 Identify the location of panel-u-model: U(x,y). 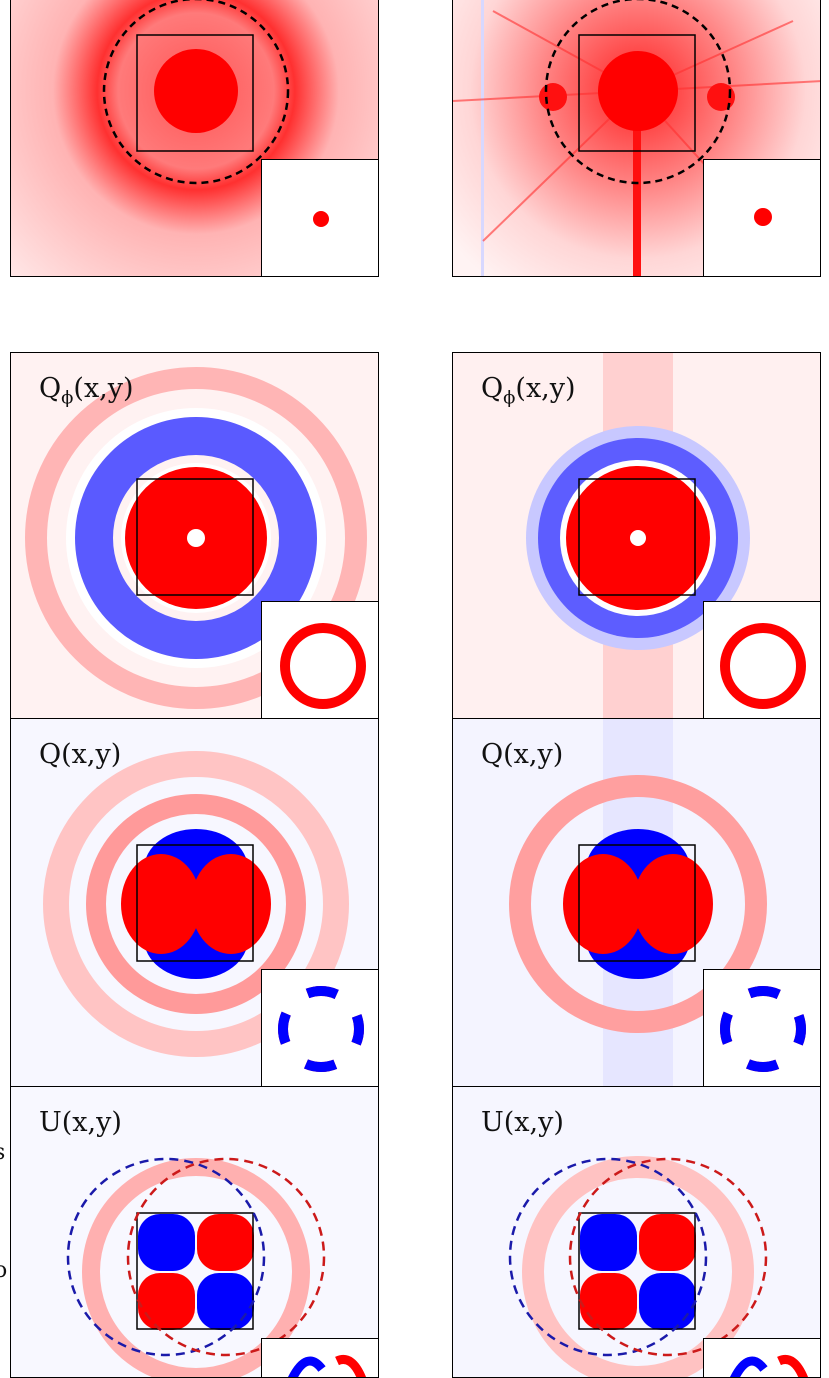
(194, 1232).